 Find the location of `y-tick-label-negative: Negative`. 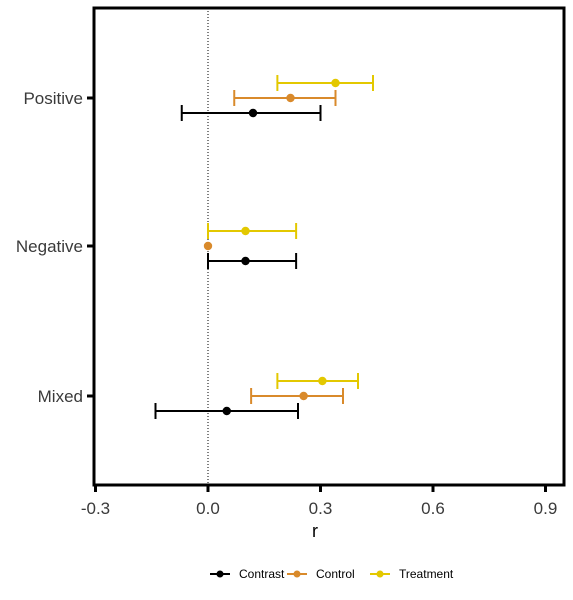

y-tick-label-negative: Negative is located at coordinates (49, 246).